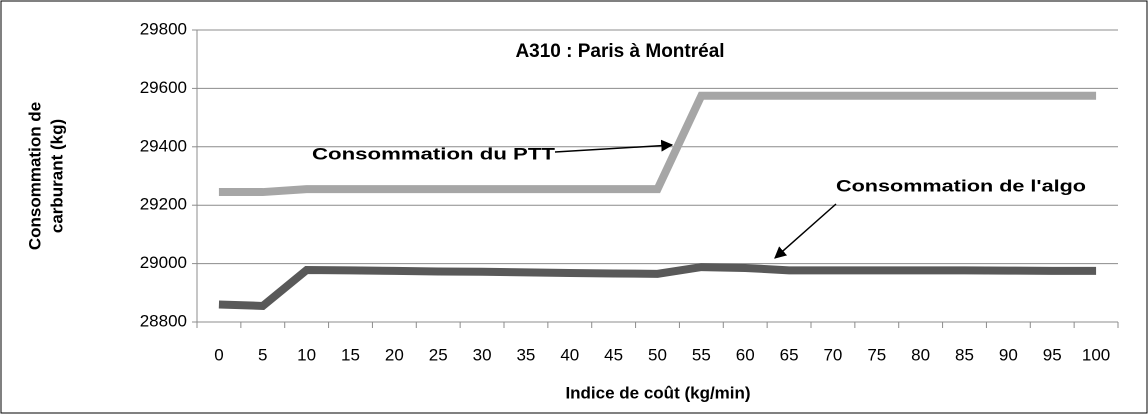  What do you see at coordinates (1052, 354) in the screenshot?
I see `x-tick-label: 95` at bounding box center [1052, 354].